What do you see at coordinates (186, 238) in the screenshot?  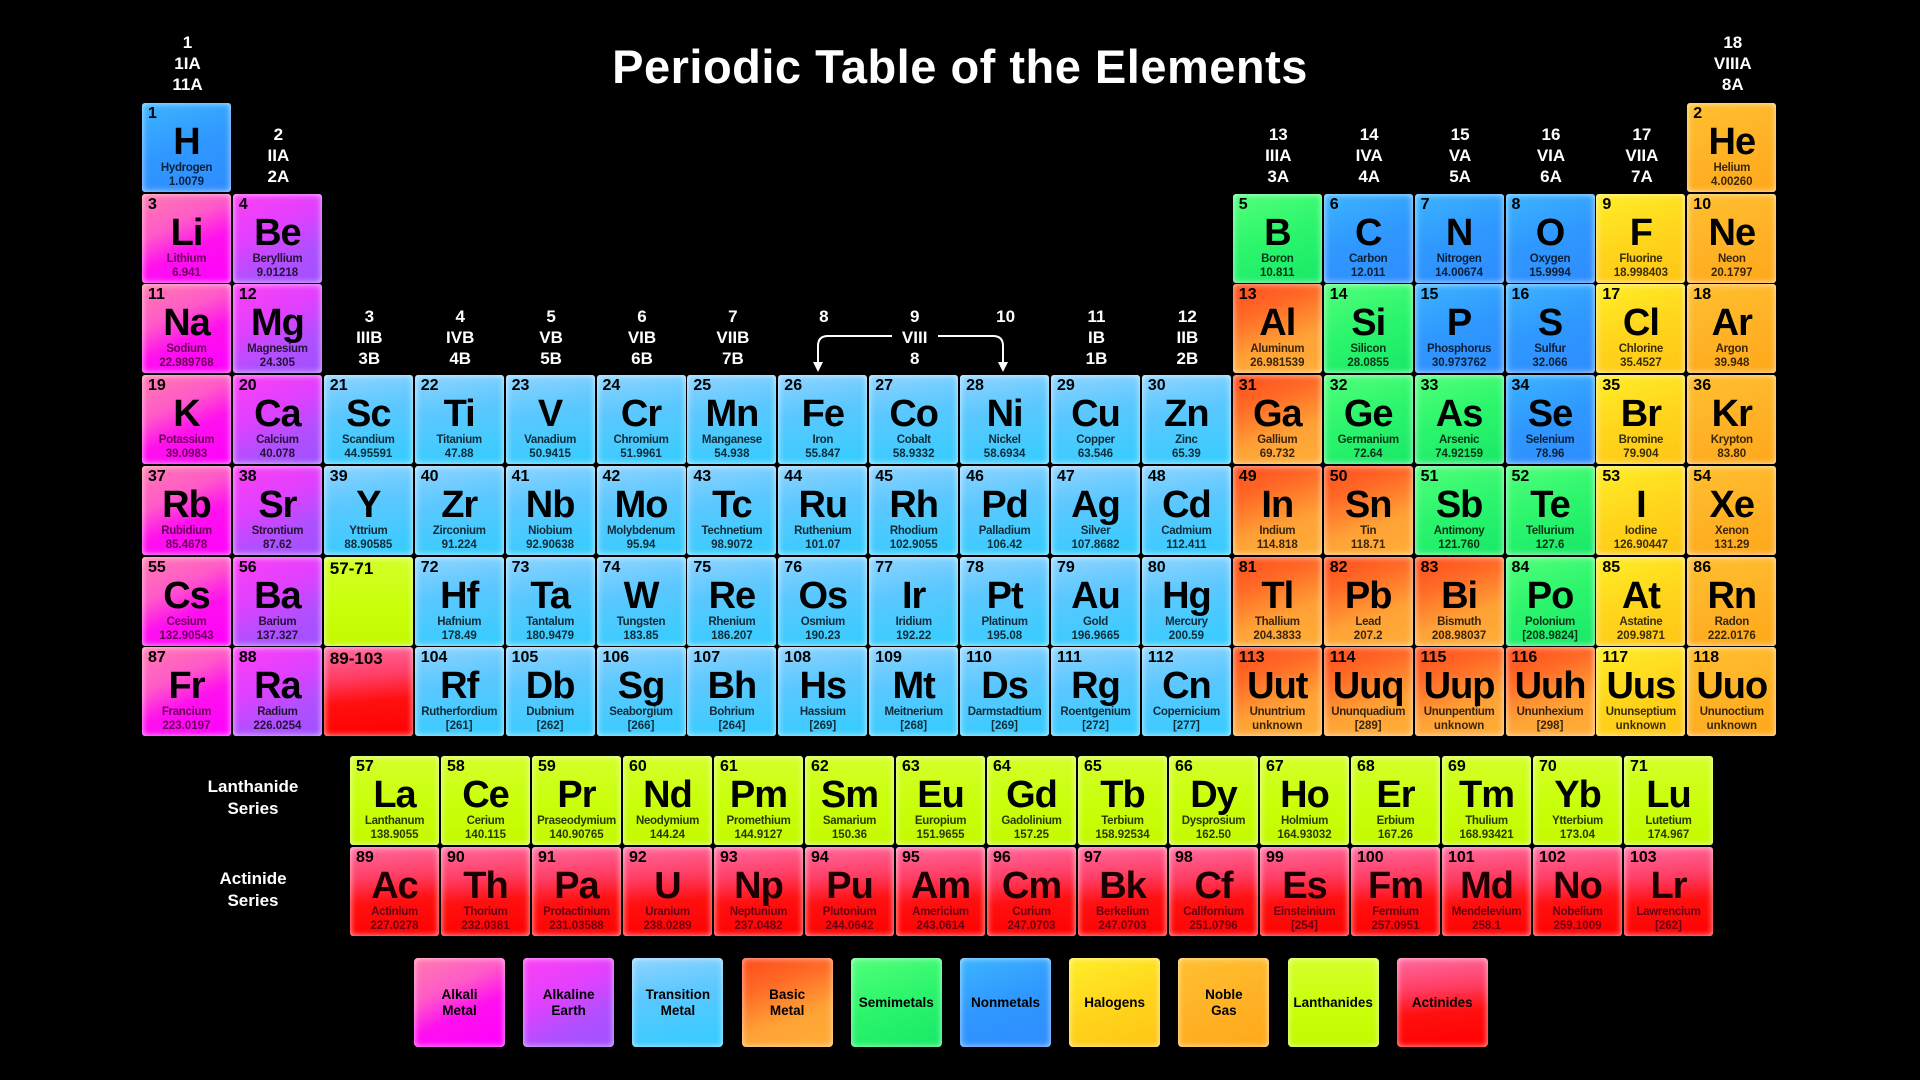 I see `element-cell-li: 3 Li Lithium 6.941` at bounding box center [186, 238].